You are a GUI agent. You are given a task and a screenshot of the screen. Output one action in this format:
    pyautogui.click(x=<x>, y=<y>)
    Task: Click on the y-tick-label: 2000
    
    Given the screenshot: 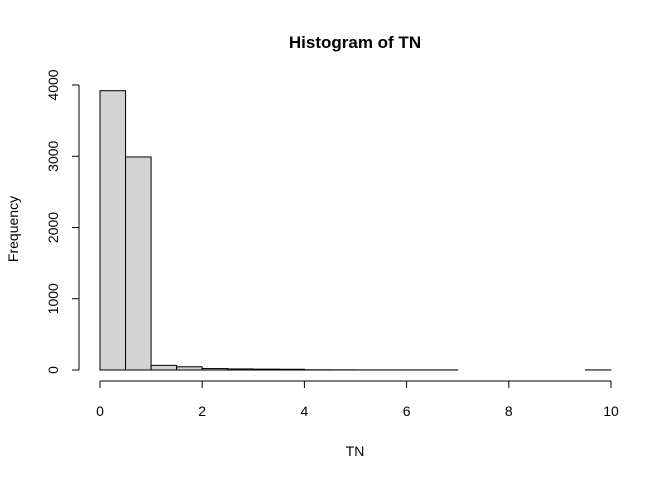 What is the action you would take?
    pyautogui.click(x=53, y=227)
    